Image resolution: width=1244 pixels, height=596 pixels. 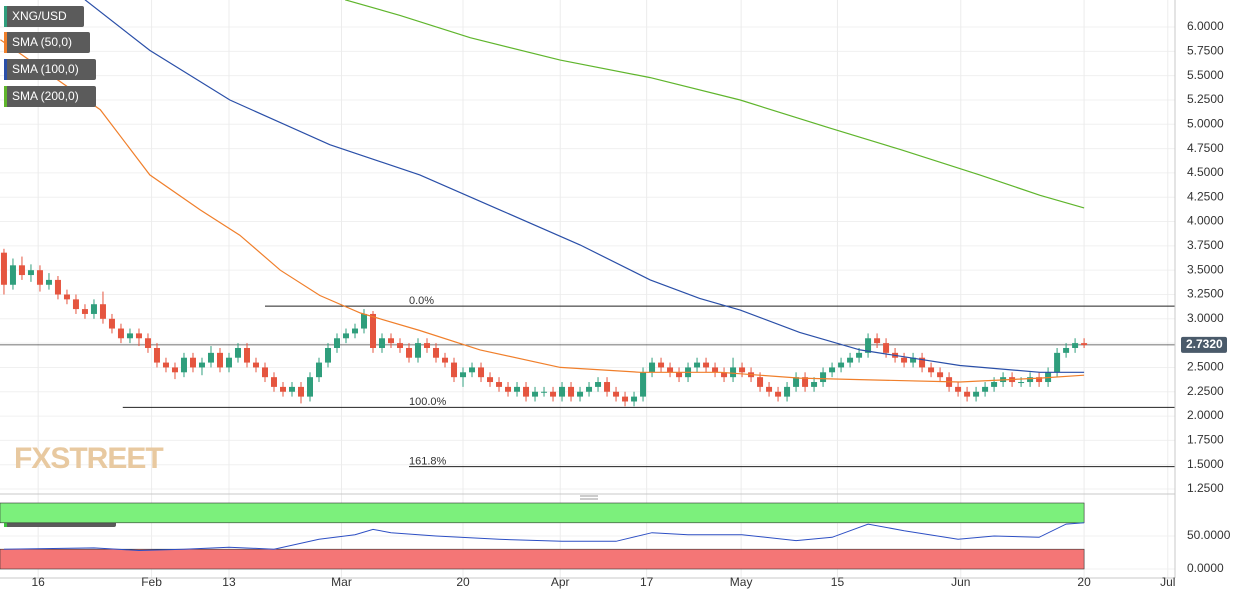 What do you see at coordinates (5, 16) in the screenshot?
I see `legend-swatch` at bounding box center [5, 16].